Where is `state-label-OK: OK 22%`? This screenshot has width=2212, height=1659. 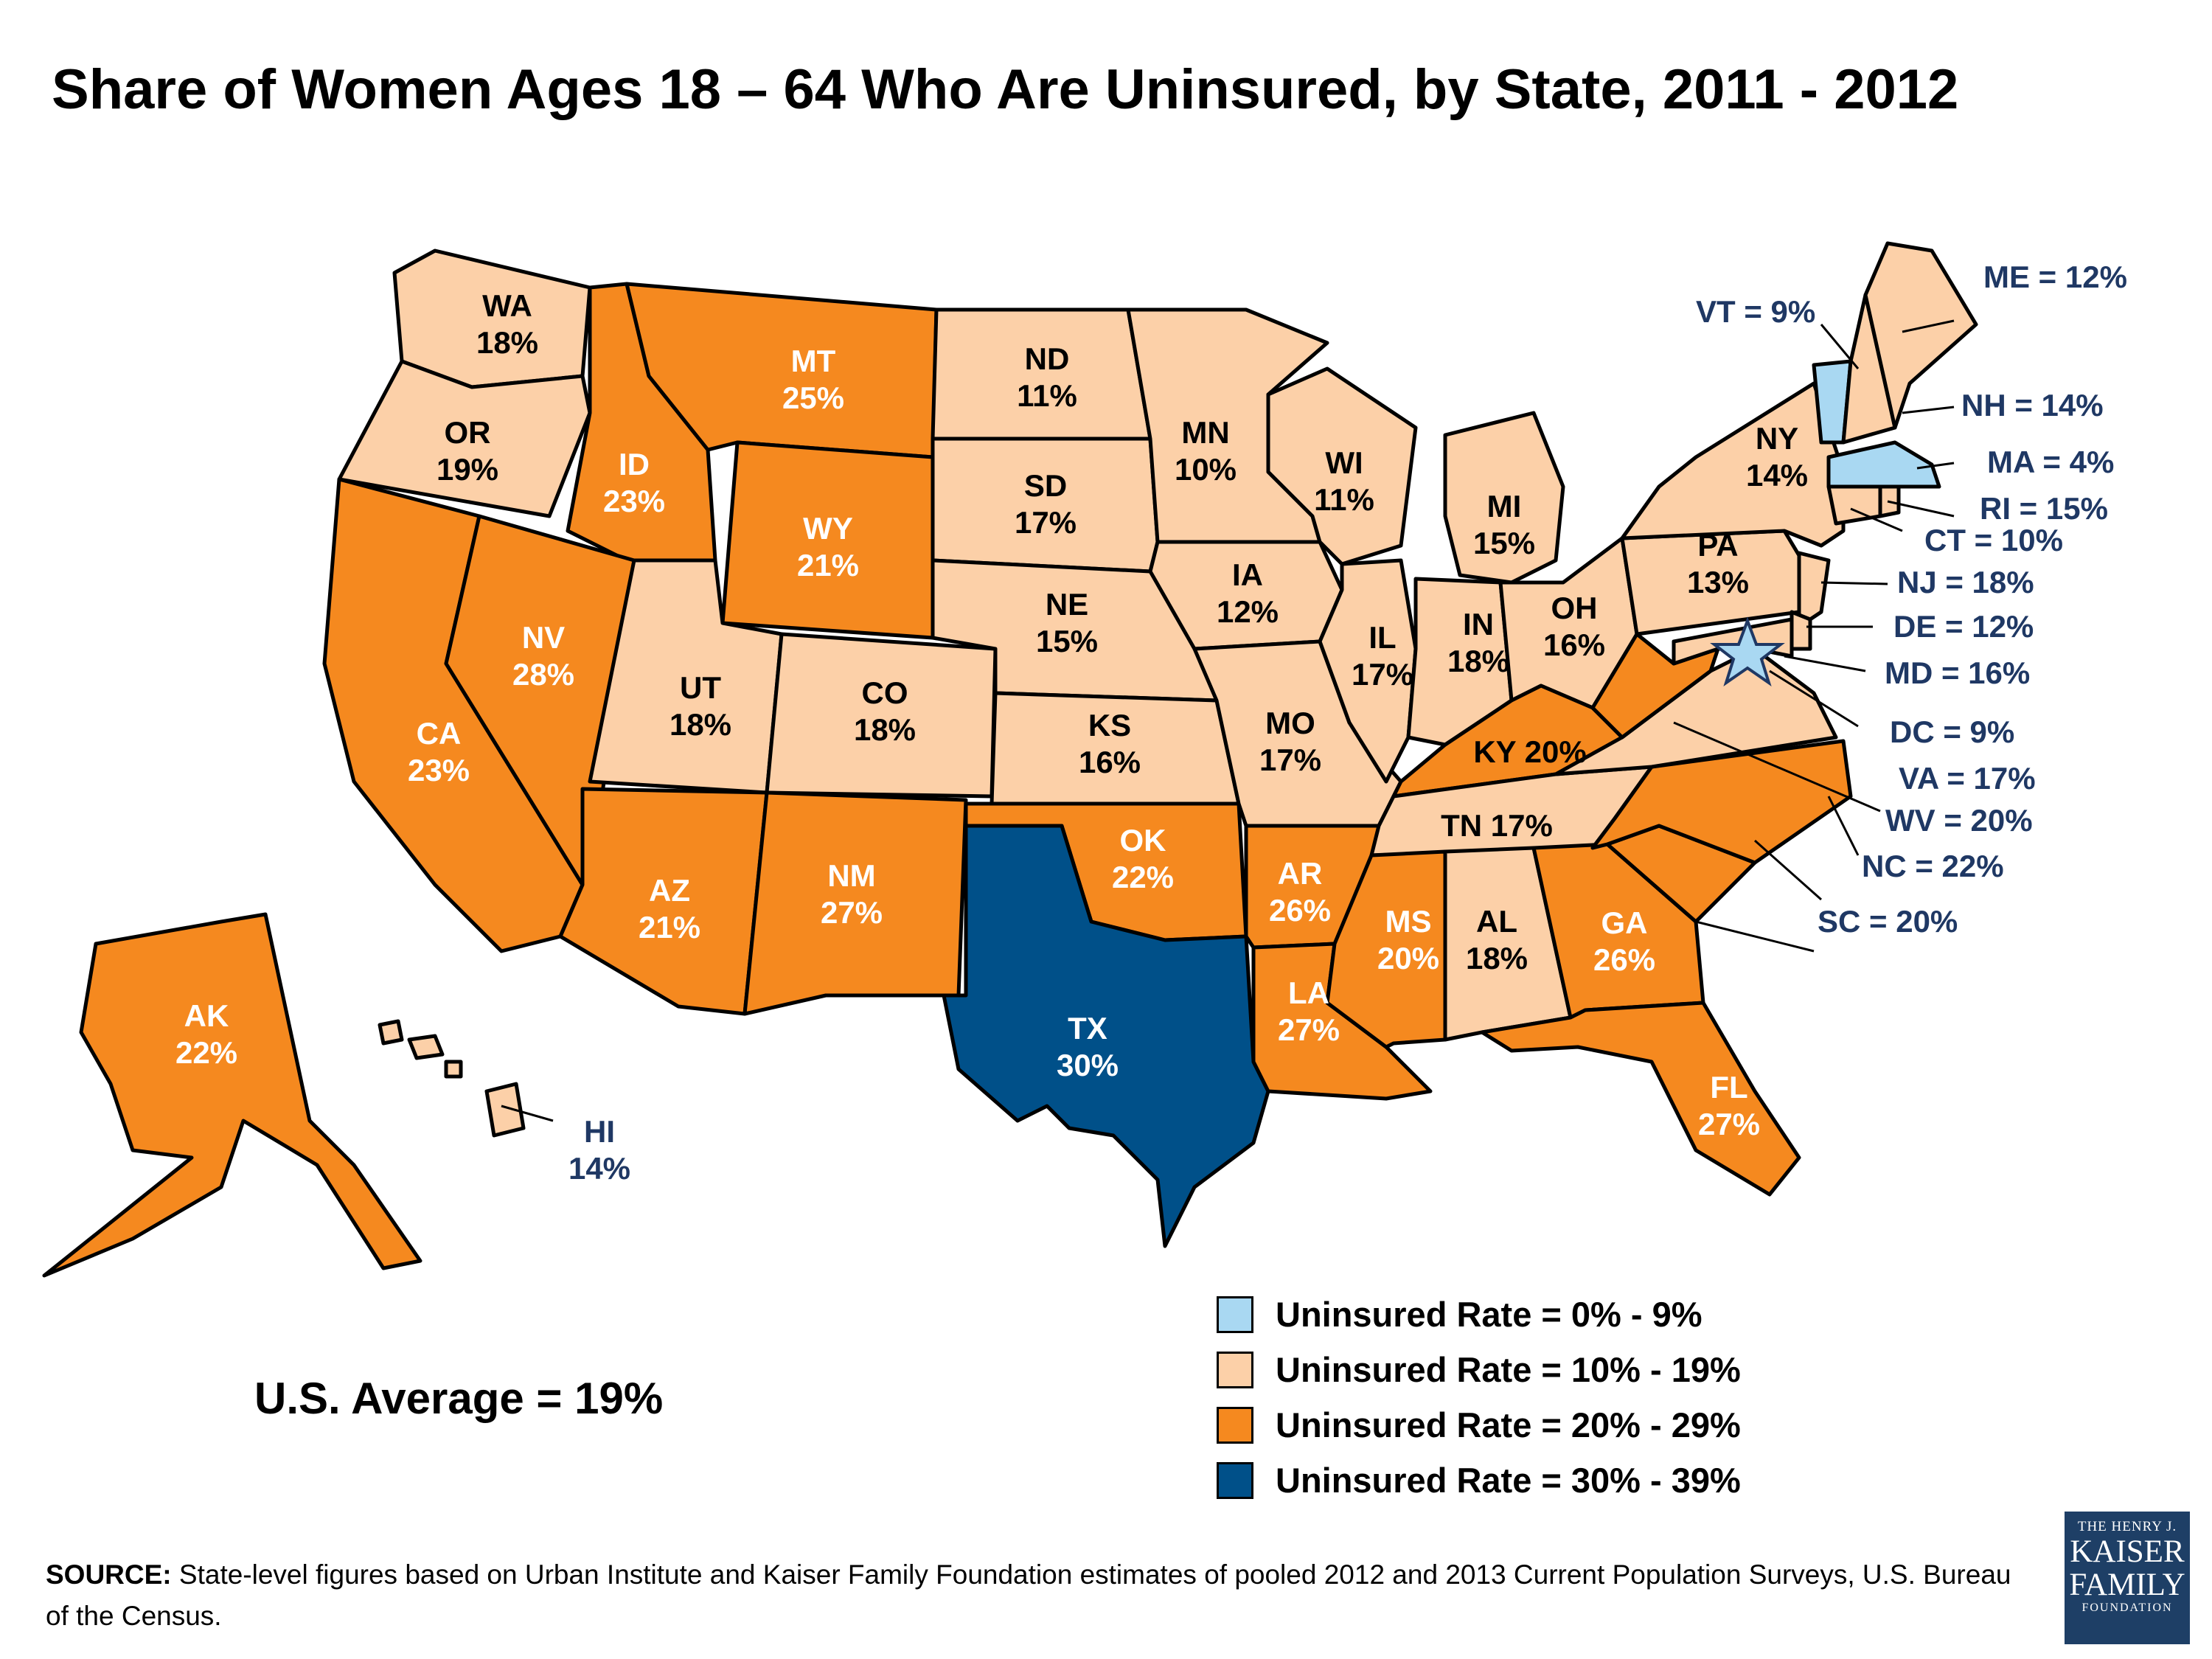 state-label-OK: OK 22% is located at coordinates (1143, 858).